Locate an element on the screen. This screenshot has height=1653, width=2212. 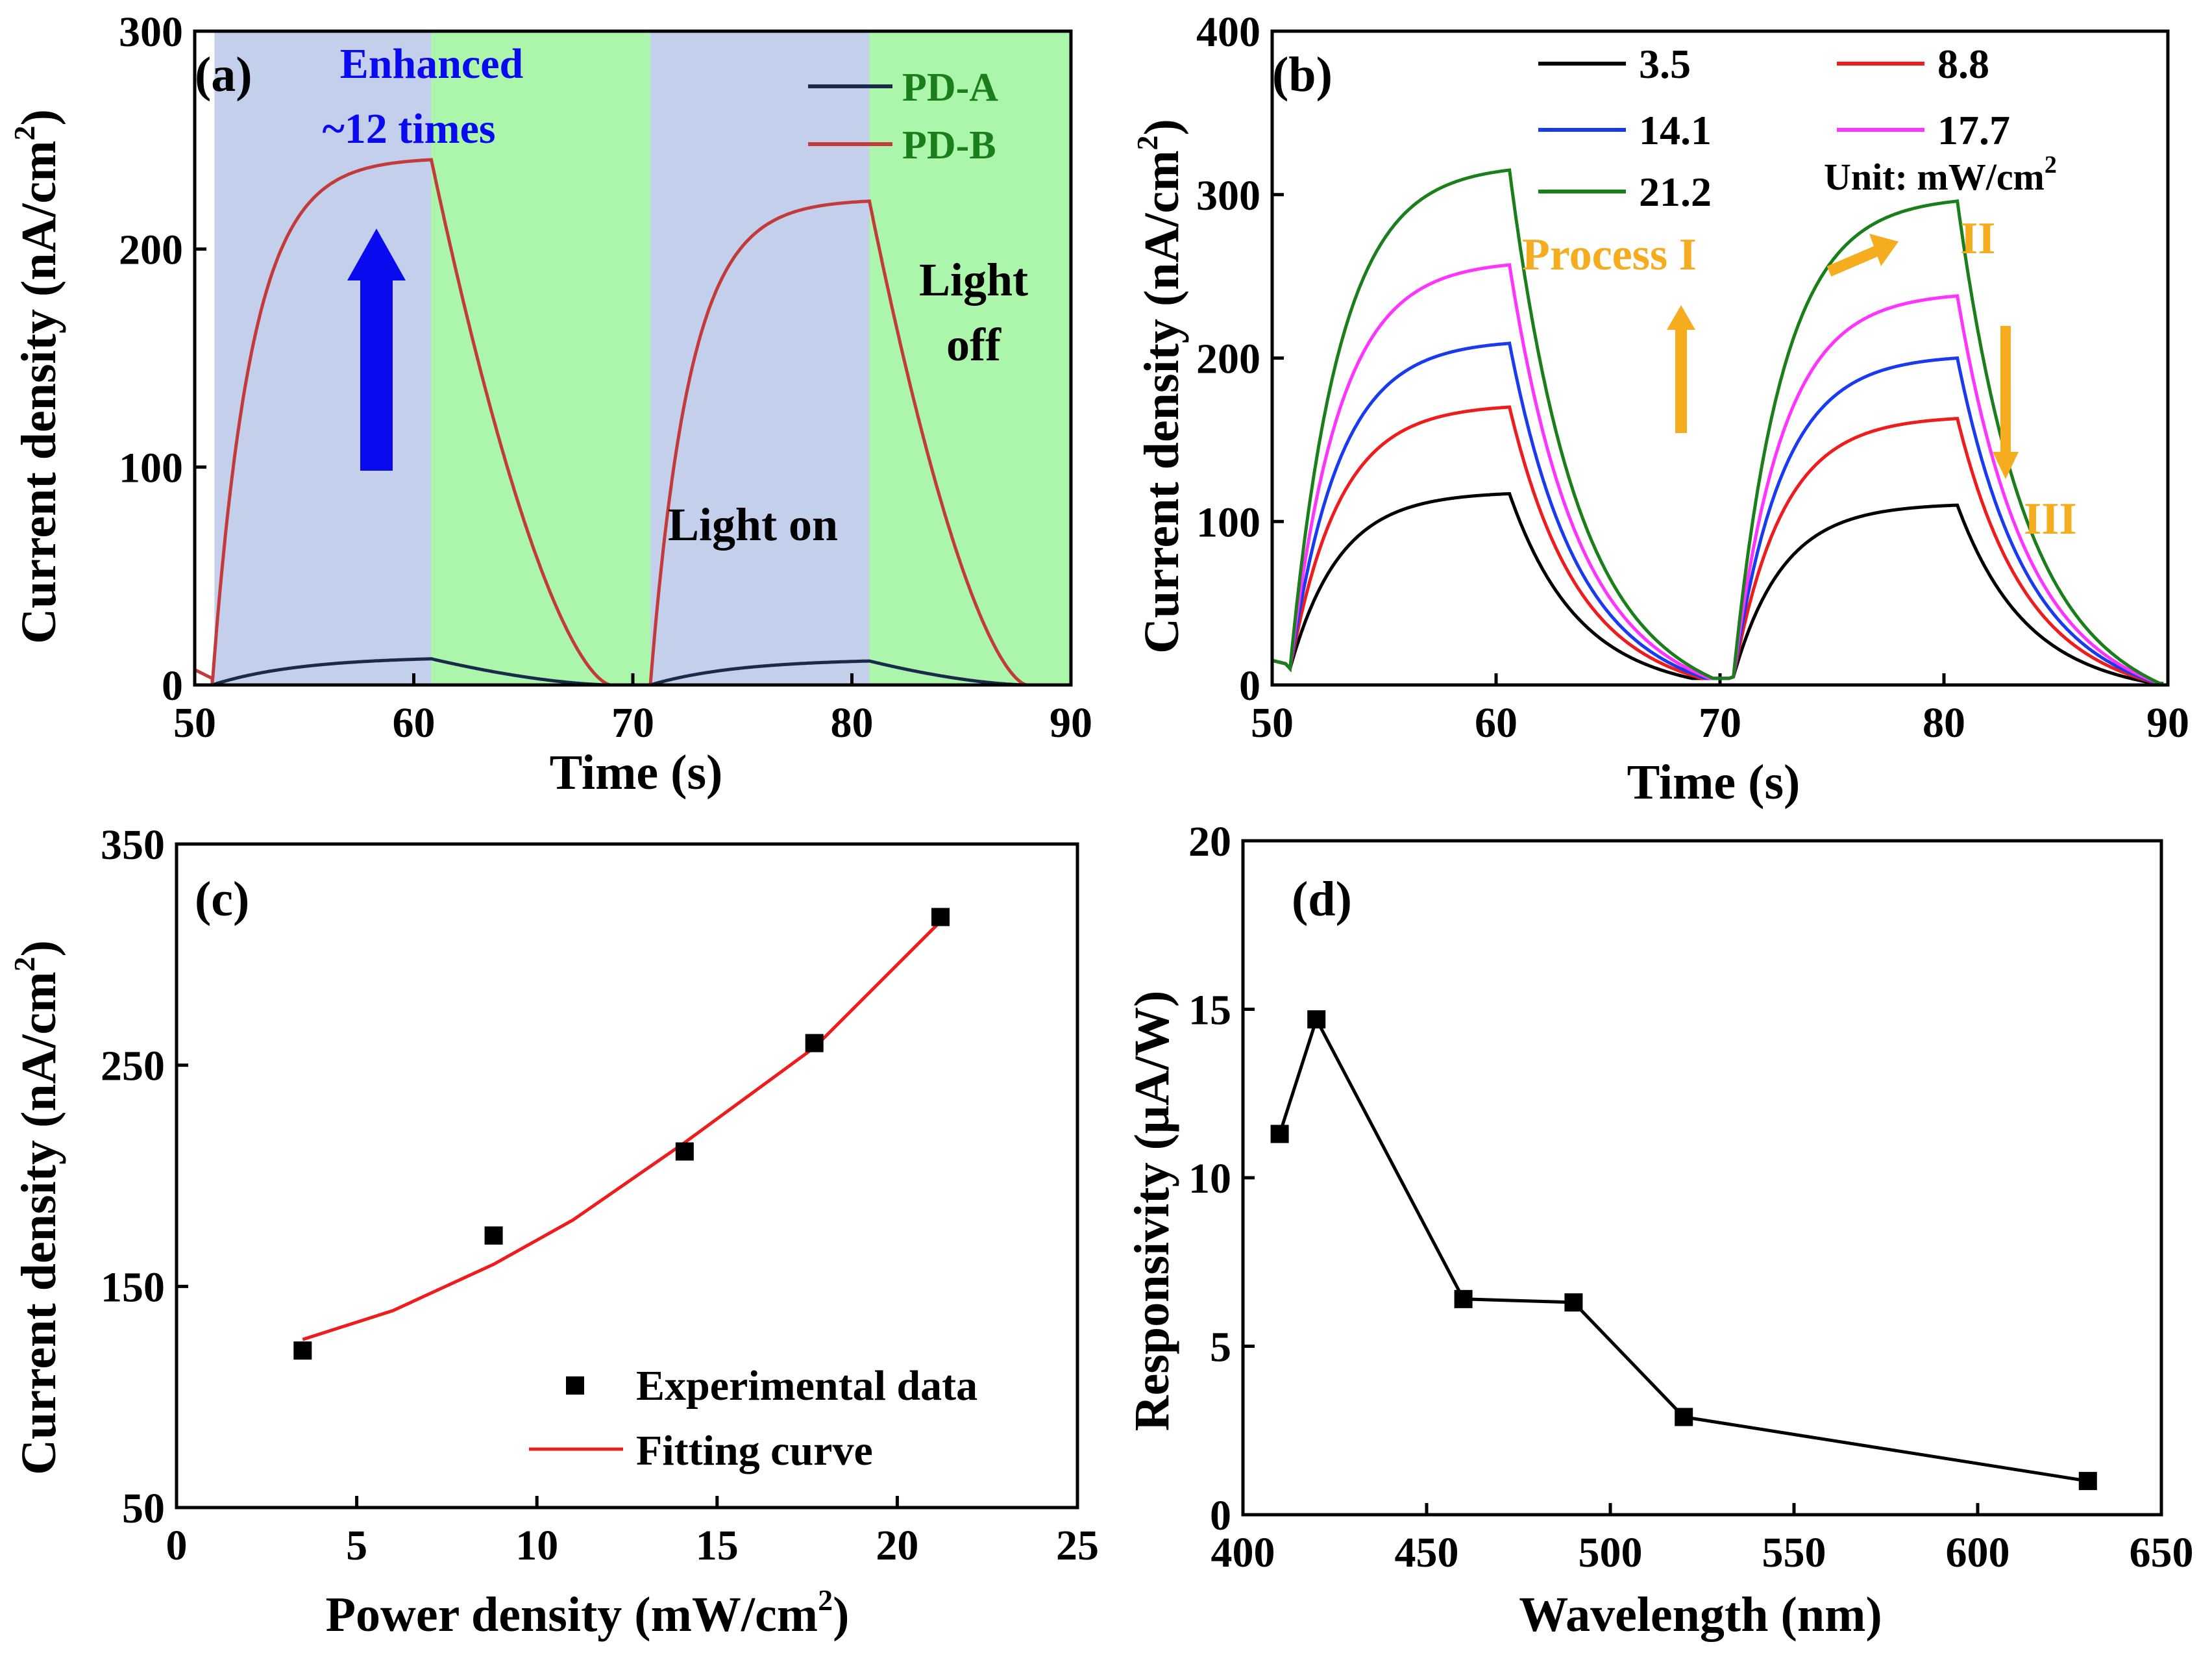
panel-label: (c) is located at coordinates (222, 899).